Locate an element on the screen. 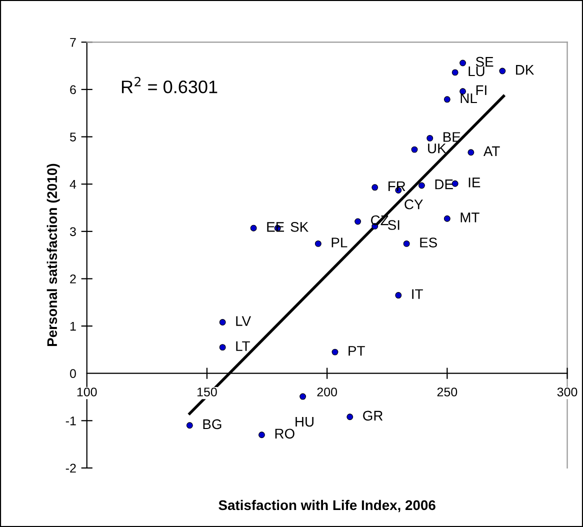 Image resolution: width=583 pixels, height=527 pixels. annotation: ES is located at coordinates (428, 243).